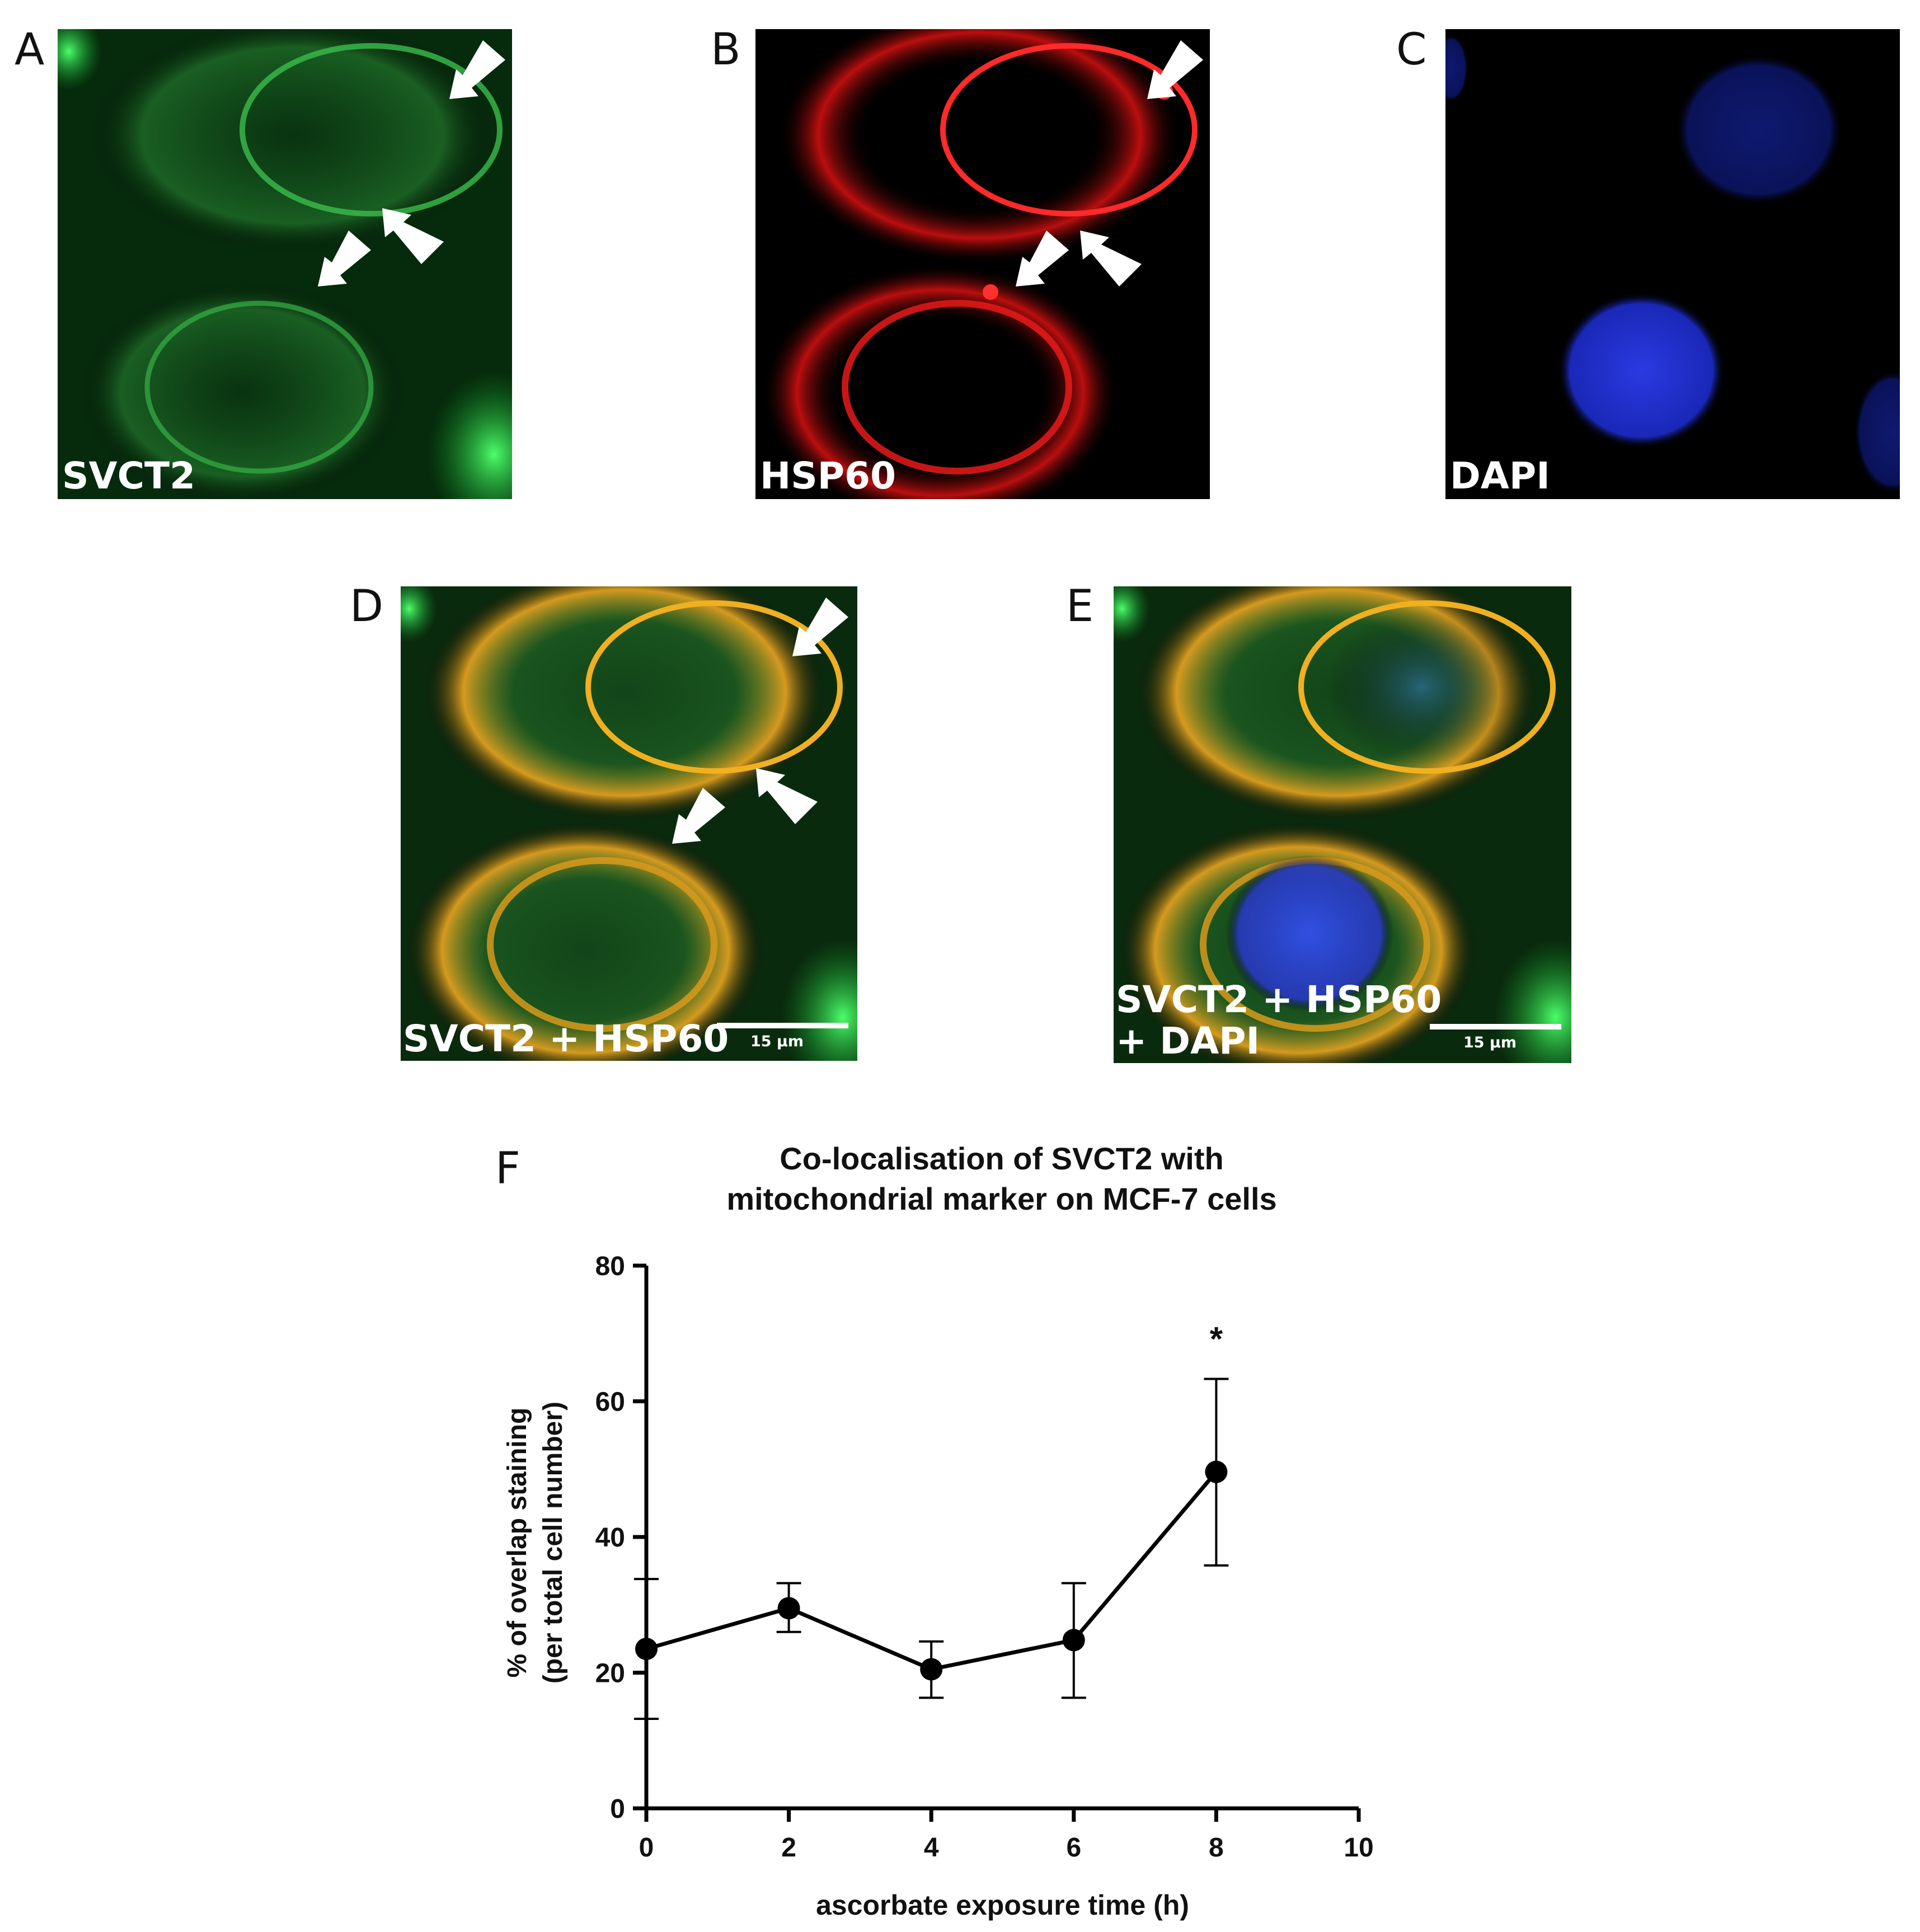  Describe the element at coordinates (1001, 1198) in the screenshot. I see `chart-title-line: mitochondrial marker on MCF-7 cells` at that location.